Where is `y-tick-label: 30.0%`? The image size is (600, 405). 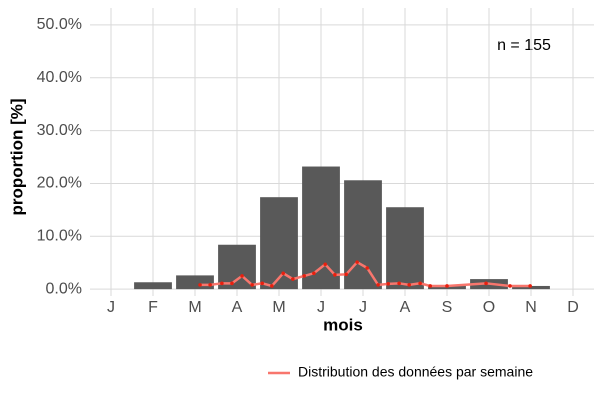
y-tick-label: 30.0% is located at coordinates (59, 130).